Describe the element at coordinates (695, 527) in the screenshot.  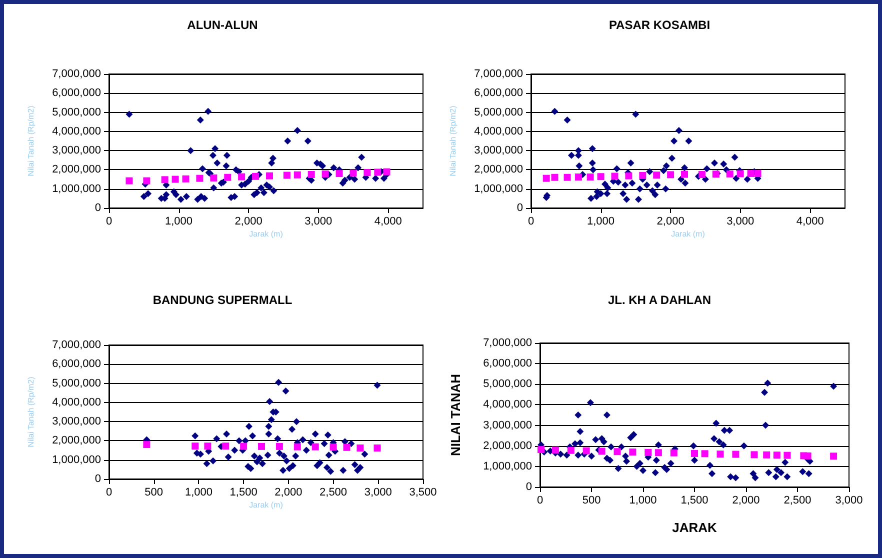
I see `x-axis-title: JARAK` at that location.